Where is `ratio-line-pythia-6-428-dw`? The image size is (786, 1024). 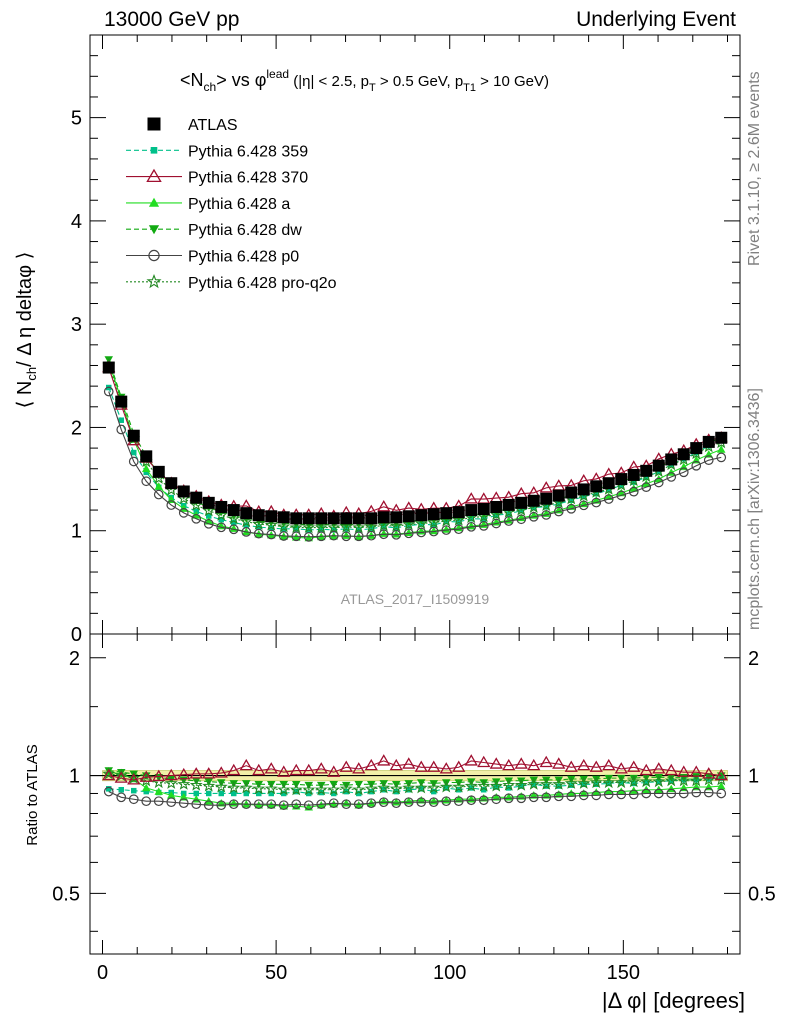
ratio-line-pythia-6-428-dw is located at coordinates (415, 777).